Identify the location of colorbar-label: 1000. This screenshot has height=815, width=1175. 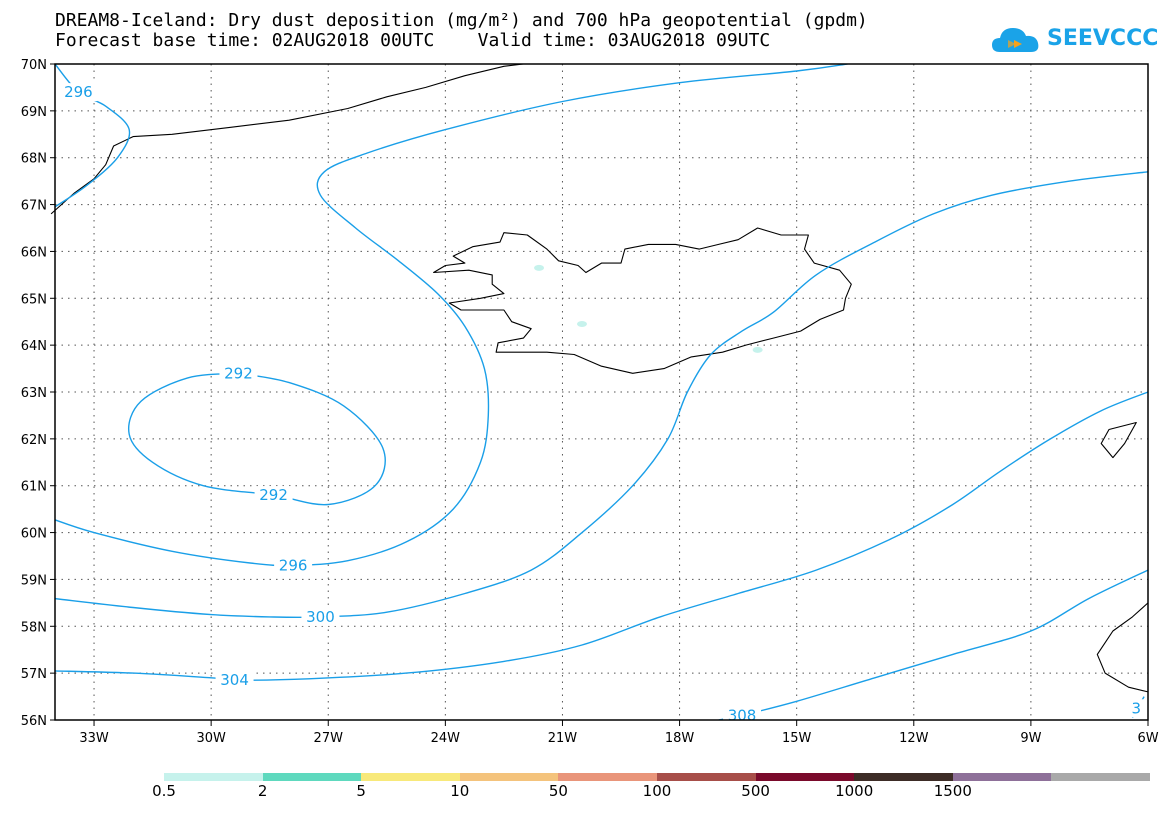
(854, 791).